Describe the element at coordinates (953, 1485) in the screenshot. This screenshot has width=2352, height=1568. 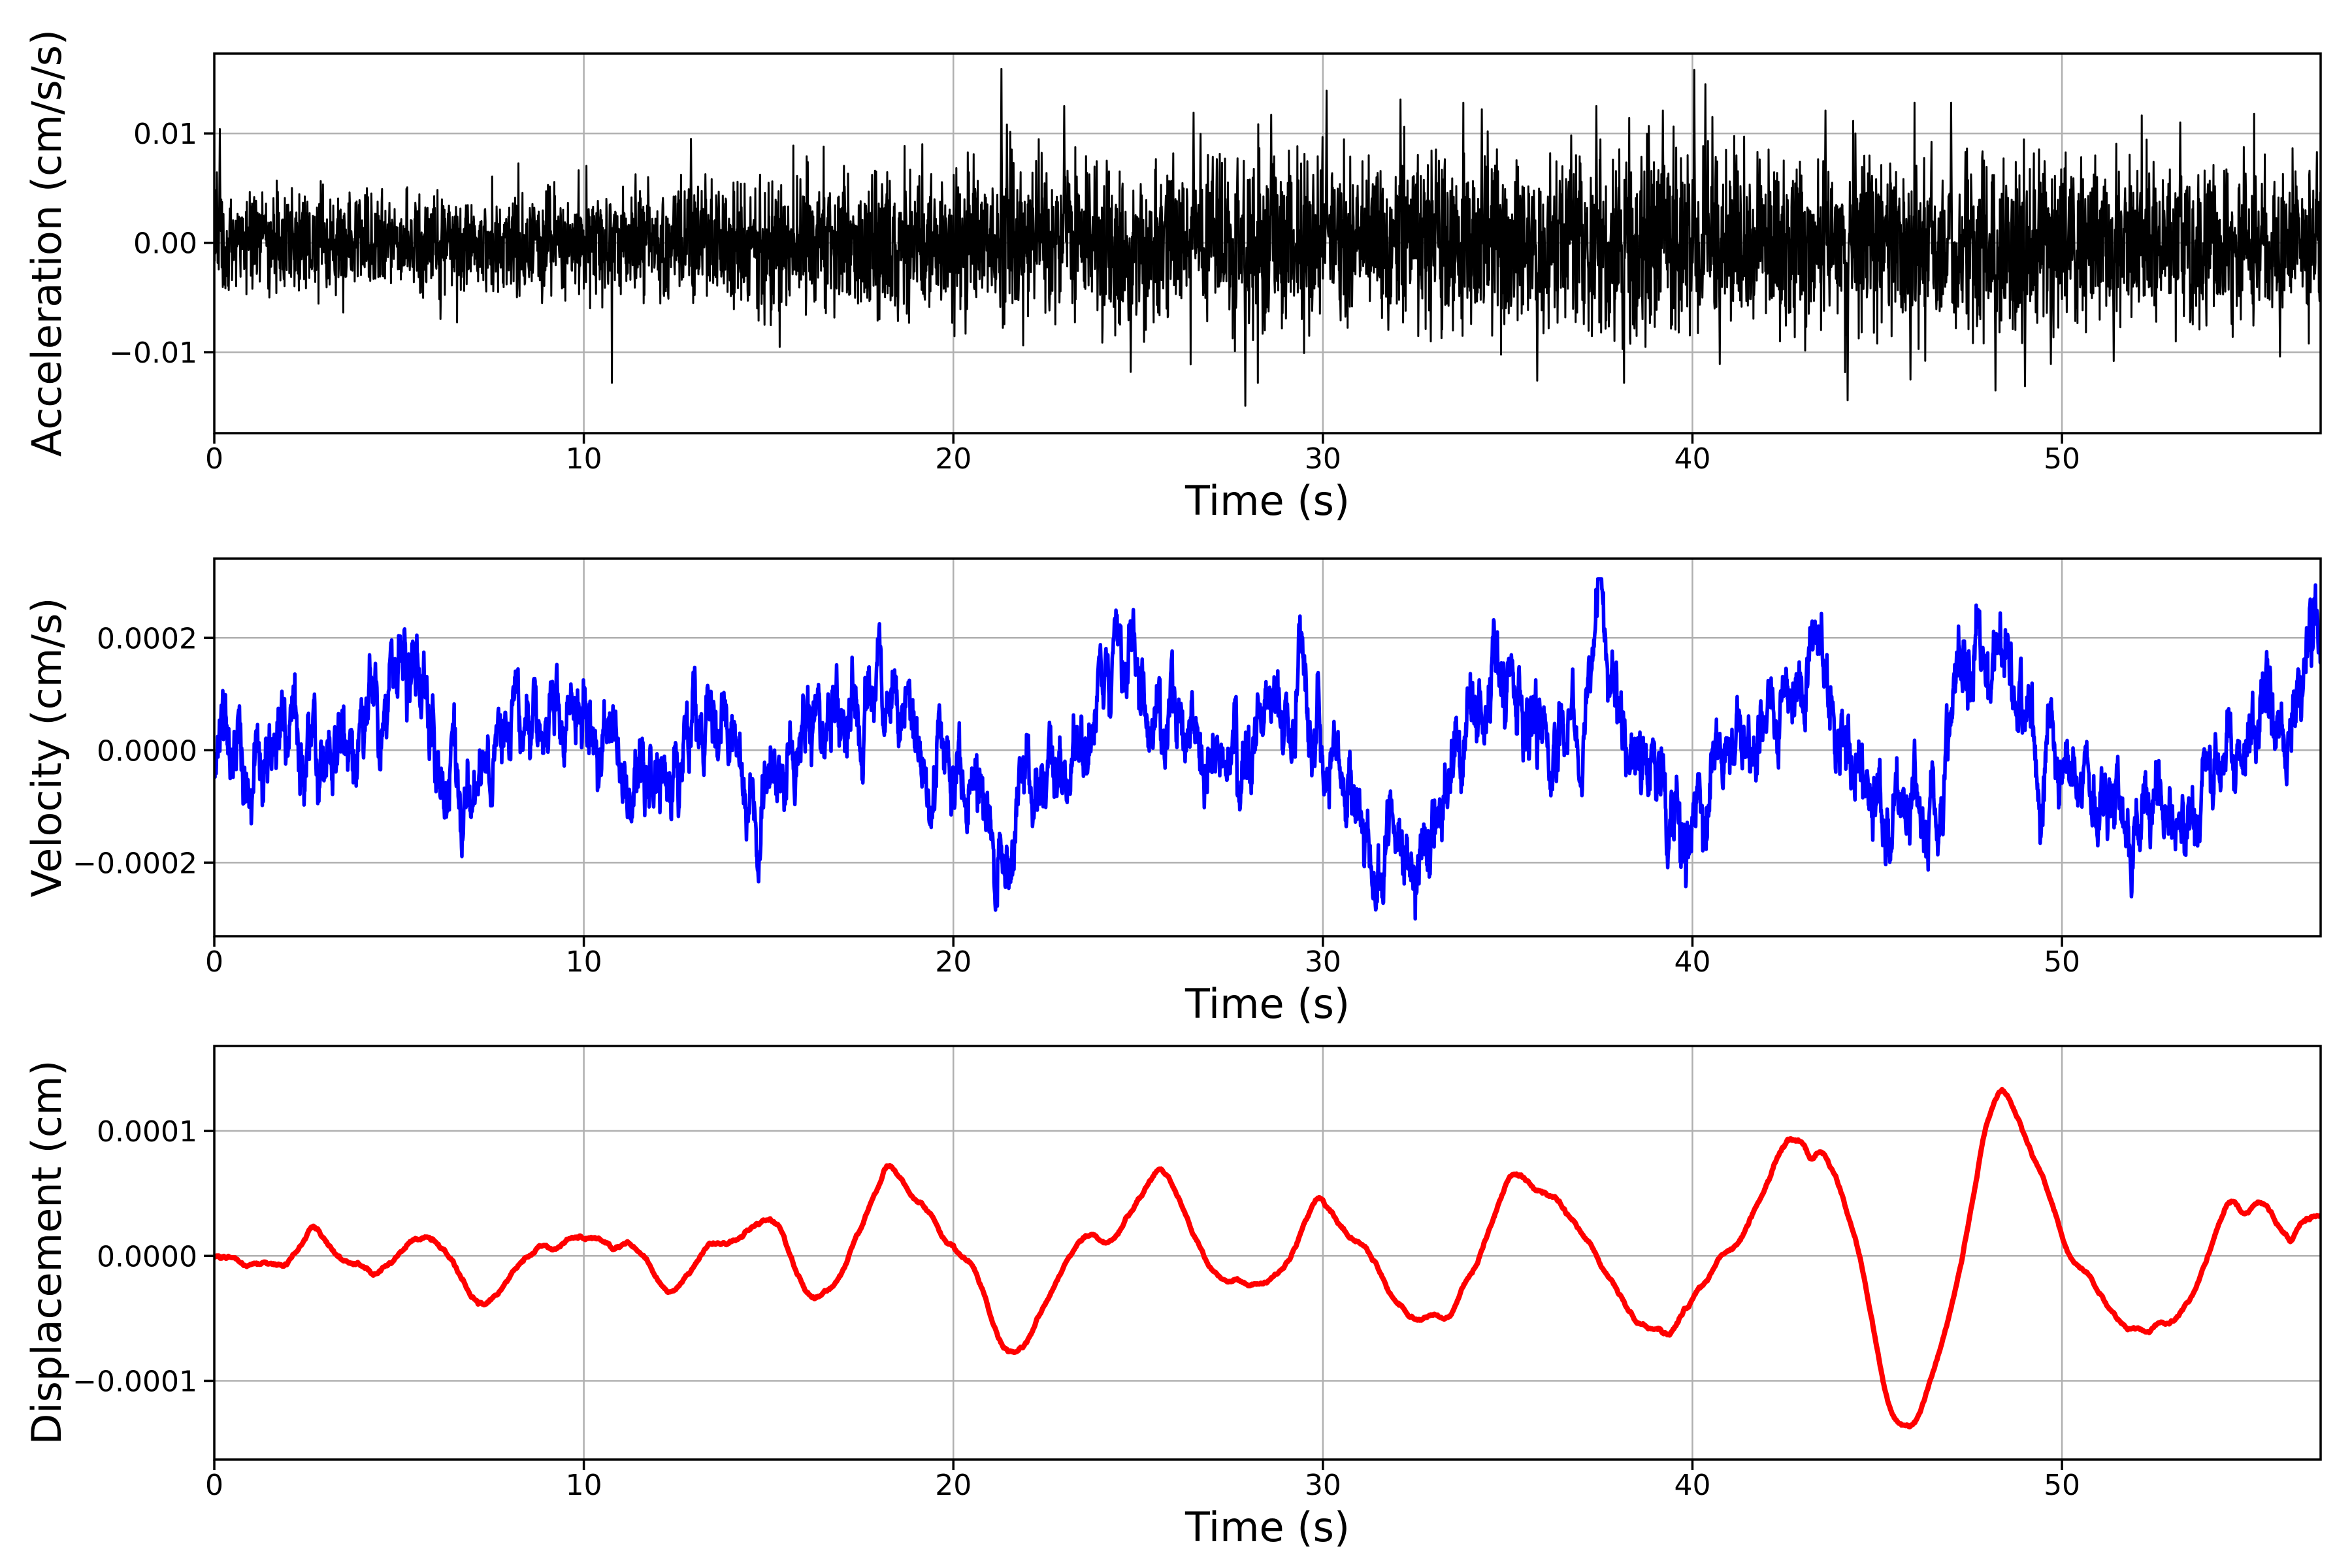
I see `displacement-x-tick-label: 20` at that location.